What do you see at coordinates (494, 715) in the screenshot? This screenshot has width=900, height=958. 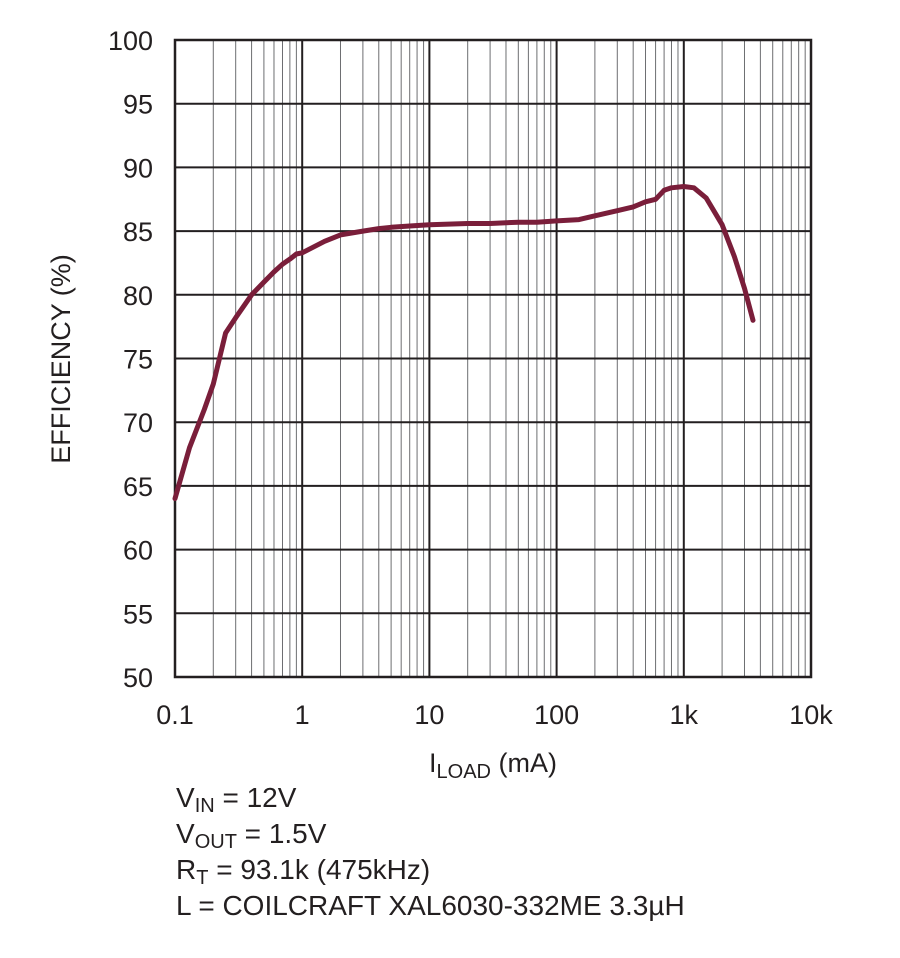 I see `x-tick-labels: 0.1 1 10 100 1k 10k` at bounding box center [494, 715].